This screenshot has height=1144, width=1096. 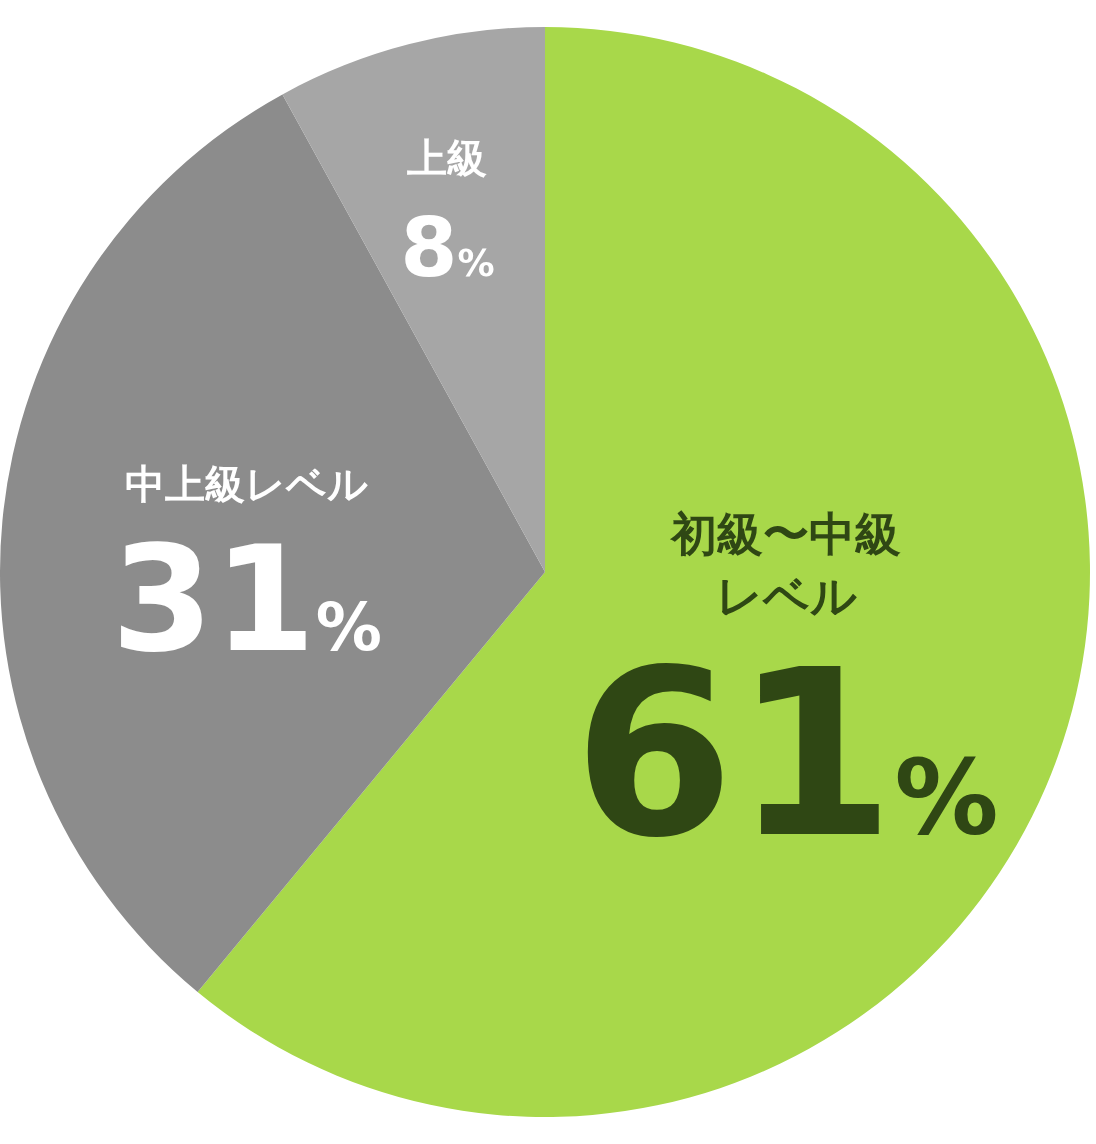 What do you see at coordinates (247, 484) in the screenshot?
I see `slice-label: 中上級レベル` at bounding box center [247, 484].